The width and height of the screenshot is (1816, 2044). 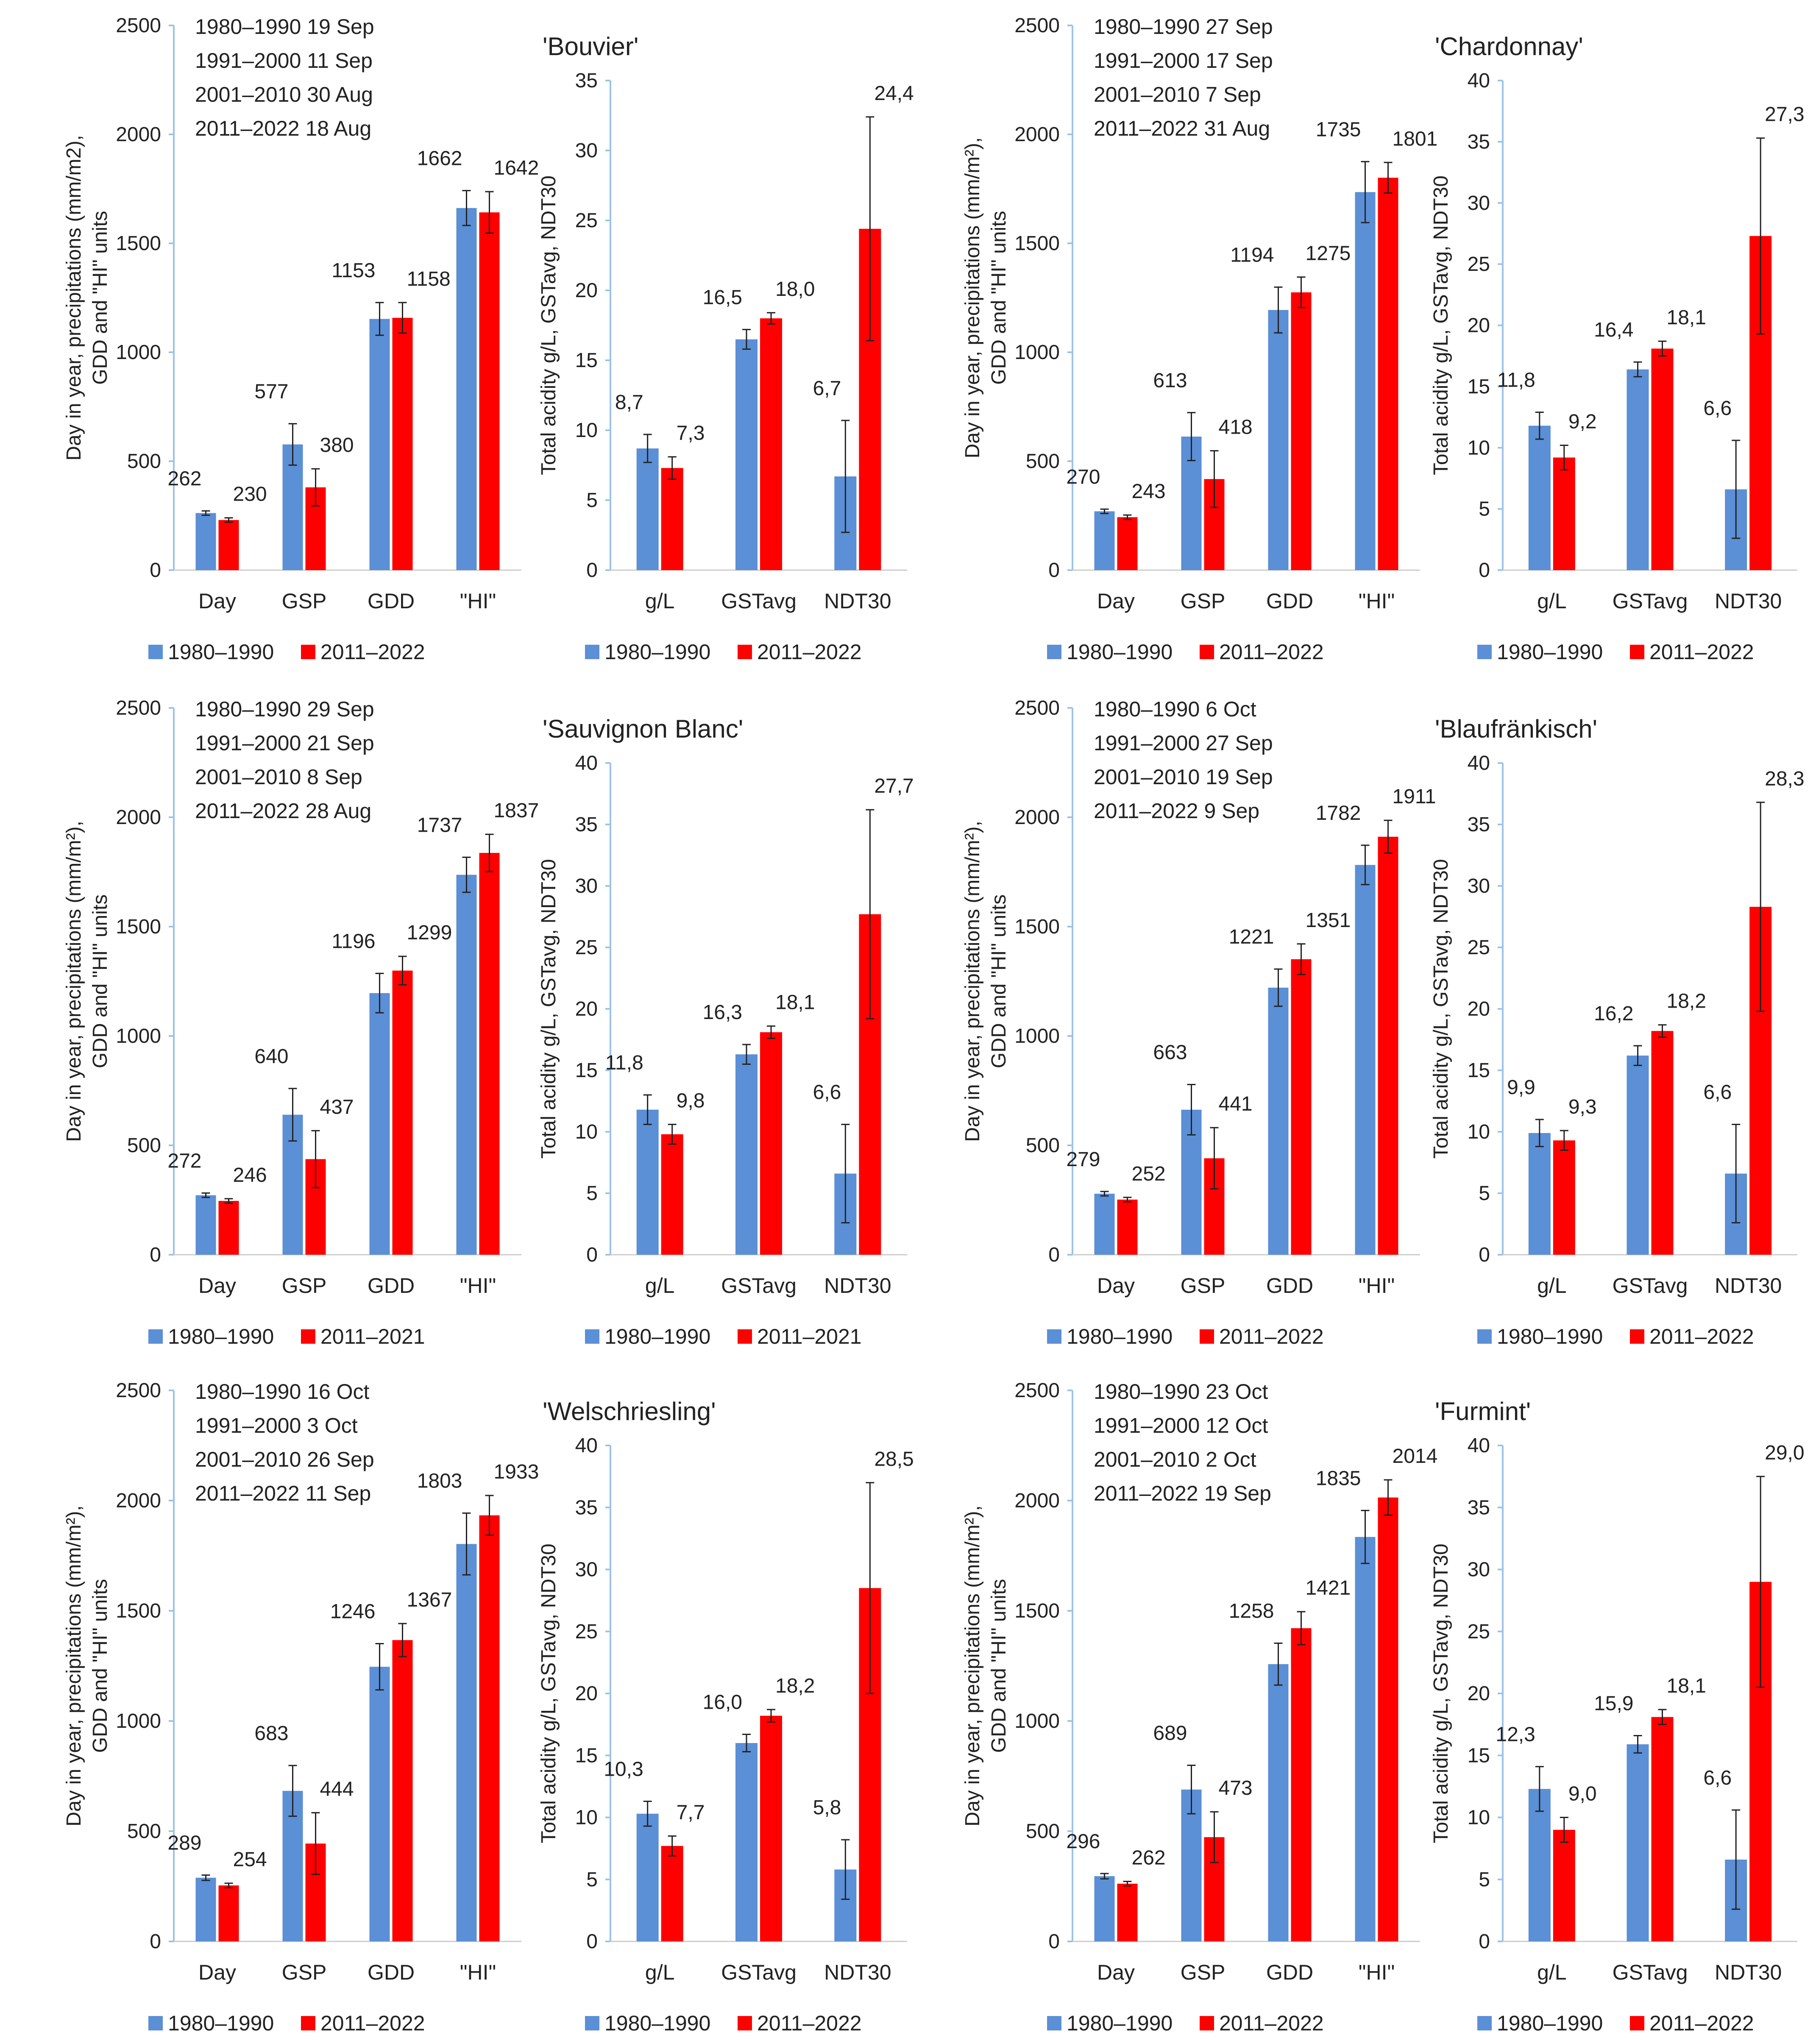 What do you see at coordinates (1328, 253) in the screenshot?
I see `data-label: 1275` at bounding box center [1328, 253].